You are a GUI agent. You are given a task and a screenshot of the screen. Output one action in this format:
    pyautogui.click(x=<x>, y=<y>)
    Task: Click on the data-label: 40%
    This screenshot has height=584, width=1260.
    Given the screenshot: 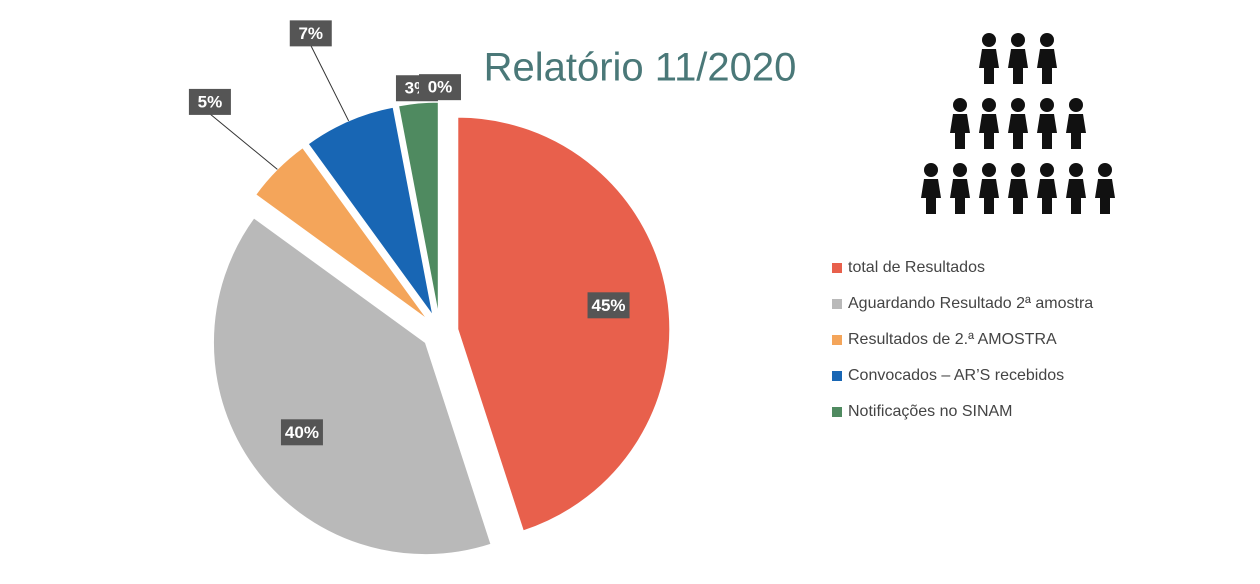 What is the action you would take?
    pyautogui.click(x=302, y=432)
    